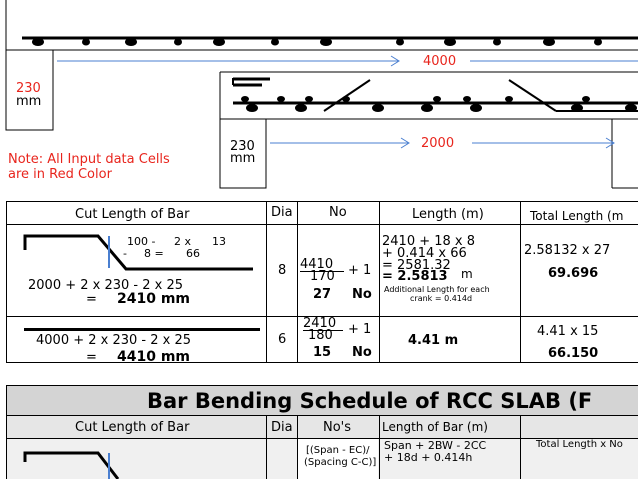 The image size is (638, 479). I want to click on row2-result-eq: =, so click(91, 357).